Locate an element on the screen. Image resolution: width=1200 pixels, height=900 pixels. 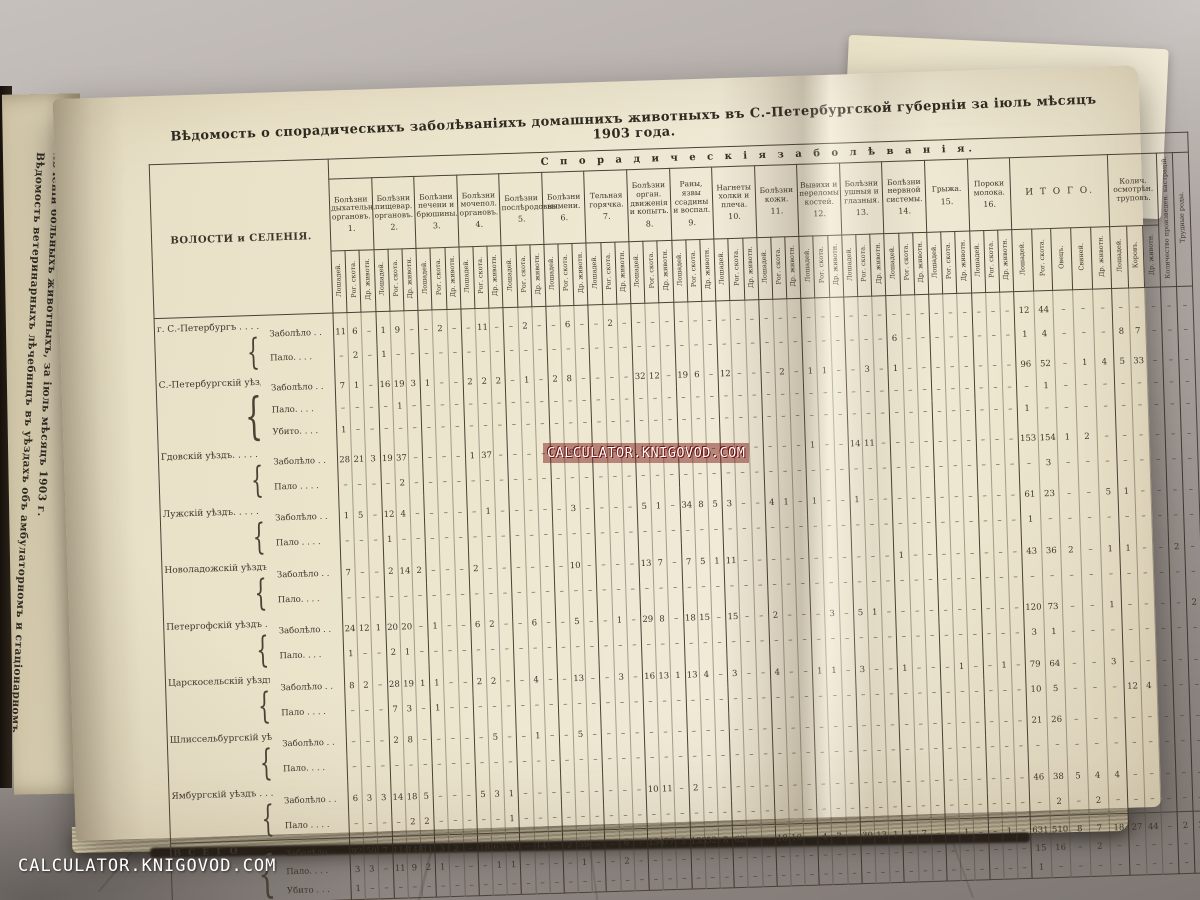
value-cell: 631 is located at coordinates (1040, 827).